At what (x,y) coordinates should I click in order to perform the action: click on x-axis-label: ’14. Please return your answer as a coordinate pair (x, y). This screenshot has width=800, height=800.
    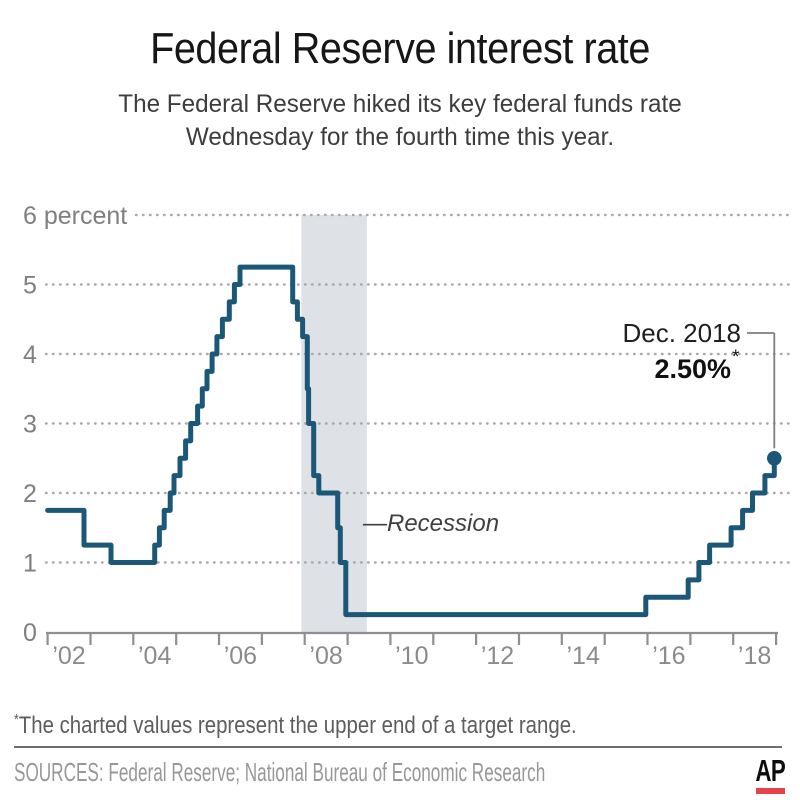
    Looking at the image, I should click on (583, 656).